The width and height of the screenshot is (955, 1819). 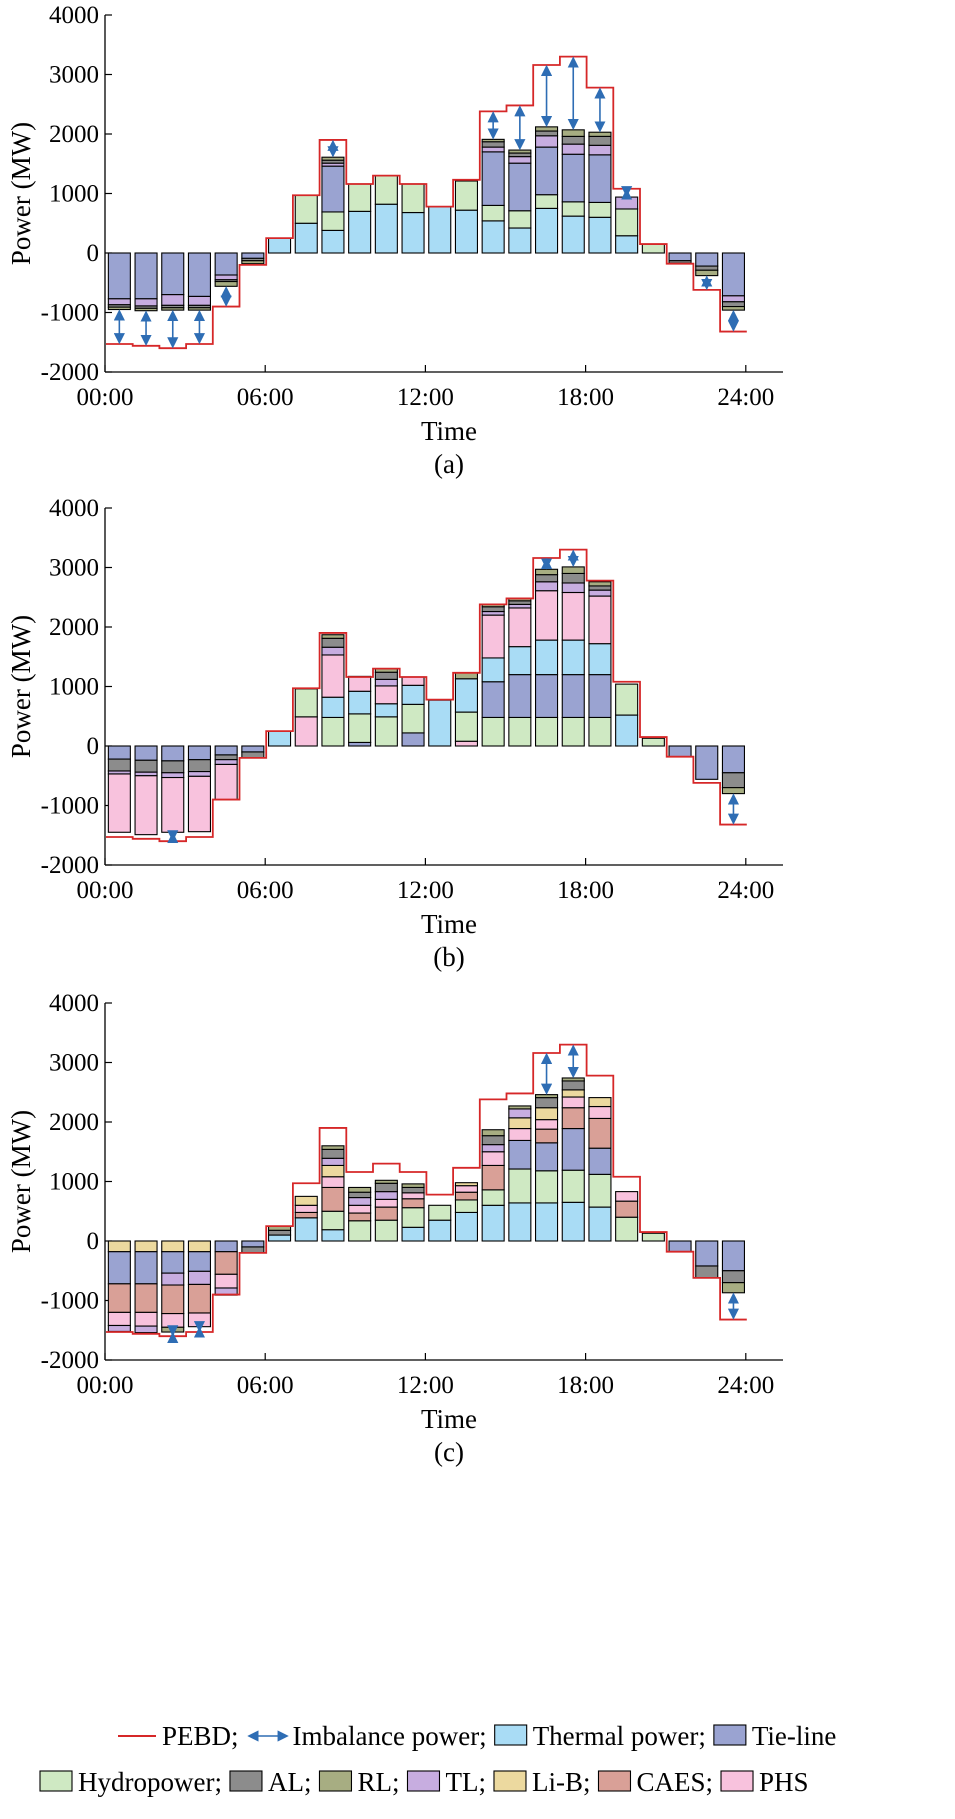 I want to click on y-tick-label: 3000, so click(x=74, y=568).